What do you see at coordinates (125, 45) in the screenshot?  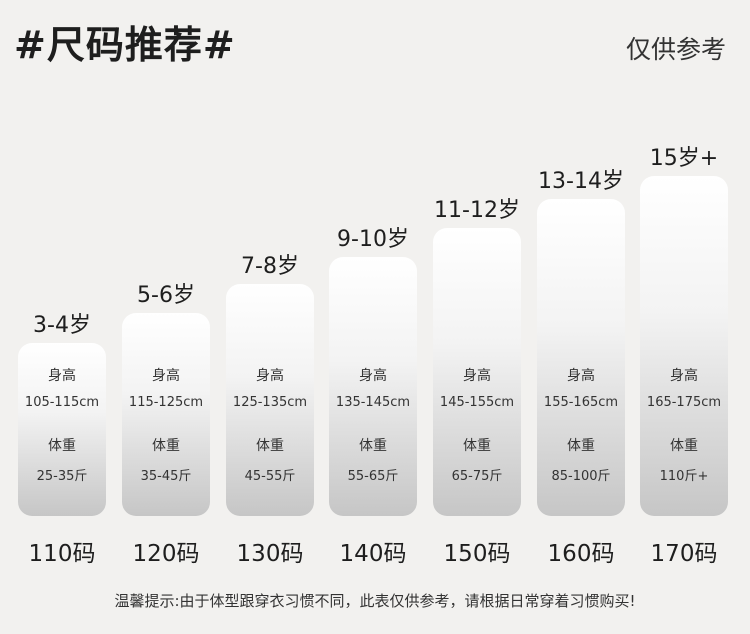 I see `page-title: #尺码推荐#` at bounding box center [125, 45].